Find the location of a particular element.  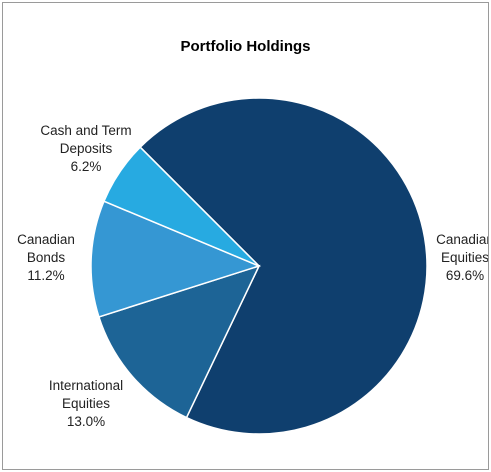

chart-title: Portfolio Holdings is located at coordinates (245, 46).